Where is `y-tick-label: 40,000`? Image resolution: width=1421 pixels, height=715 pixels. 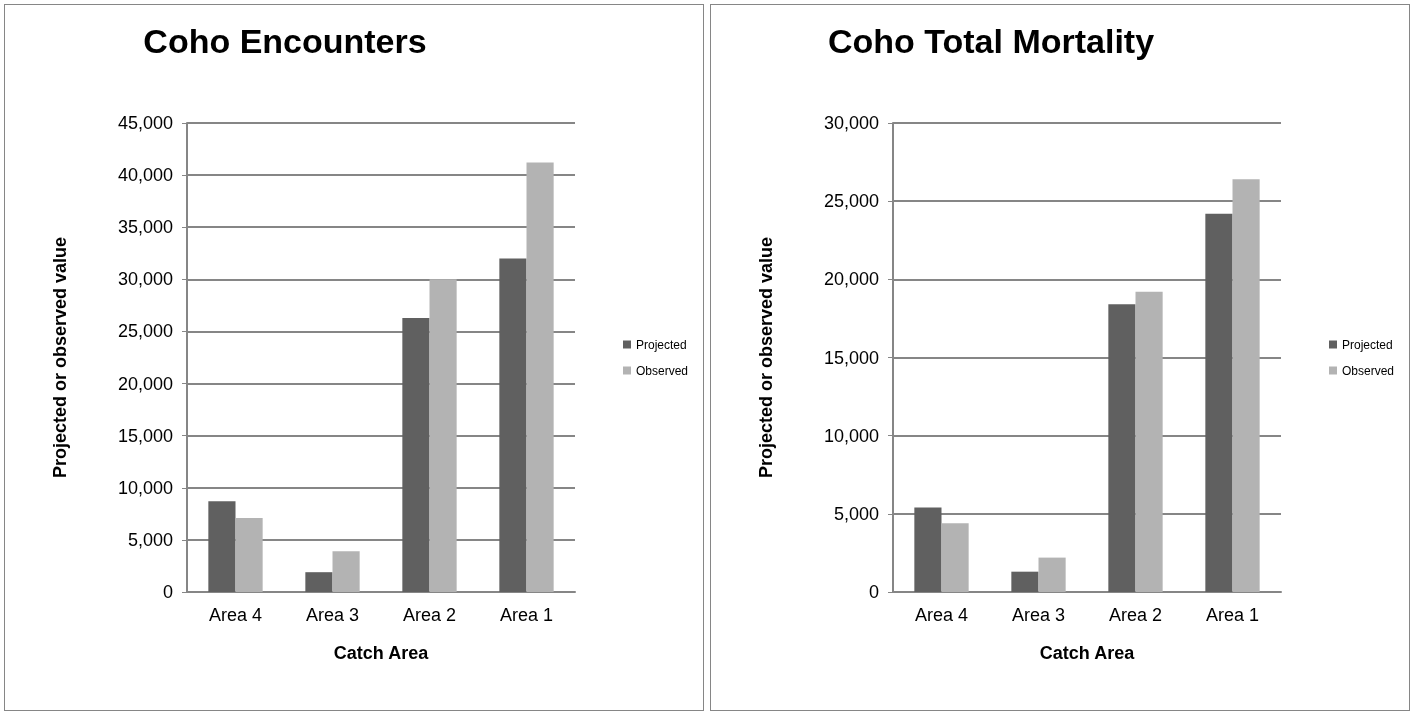
y-tick-label: 40,000 is located at coordinates (145, 175).